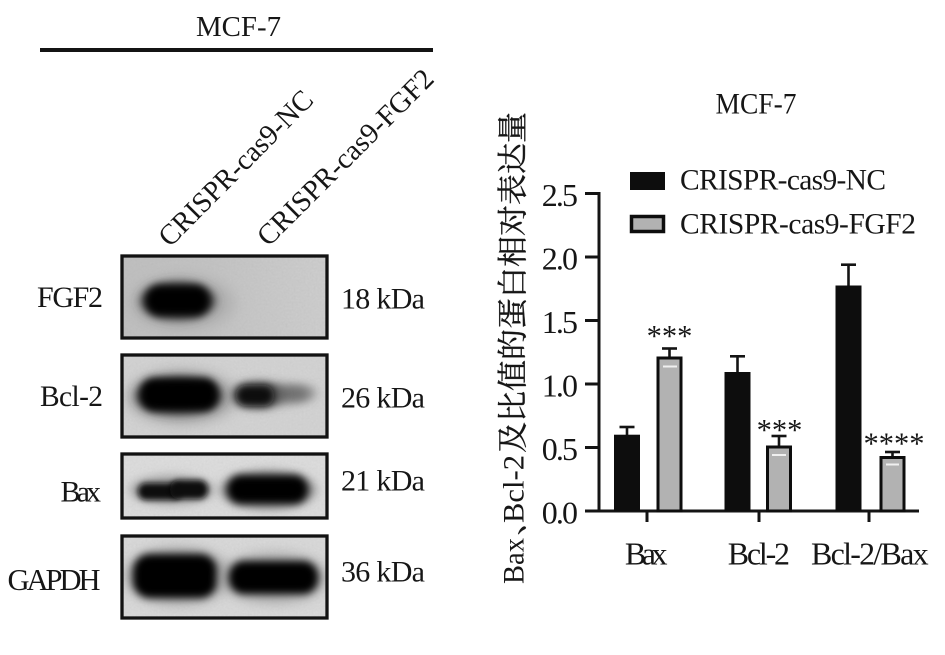 The image size is (945, 655). Describe the element at coordinates (783, 181) in the screenshot. I see `svg-text: CRISPR-cas9-NC` at that location.